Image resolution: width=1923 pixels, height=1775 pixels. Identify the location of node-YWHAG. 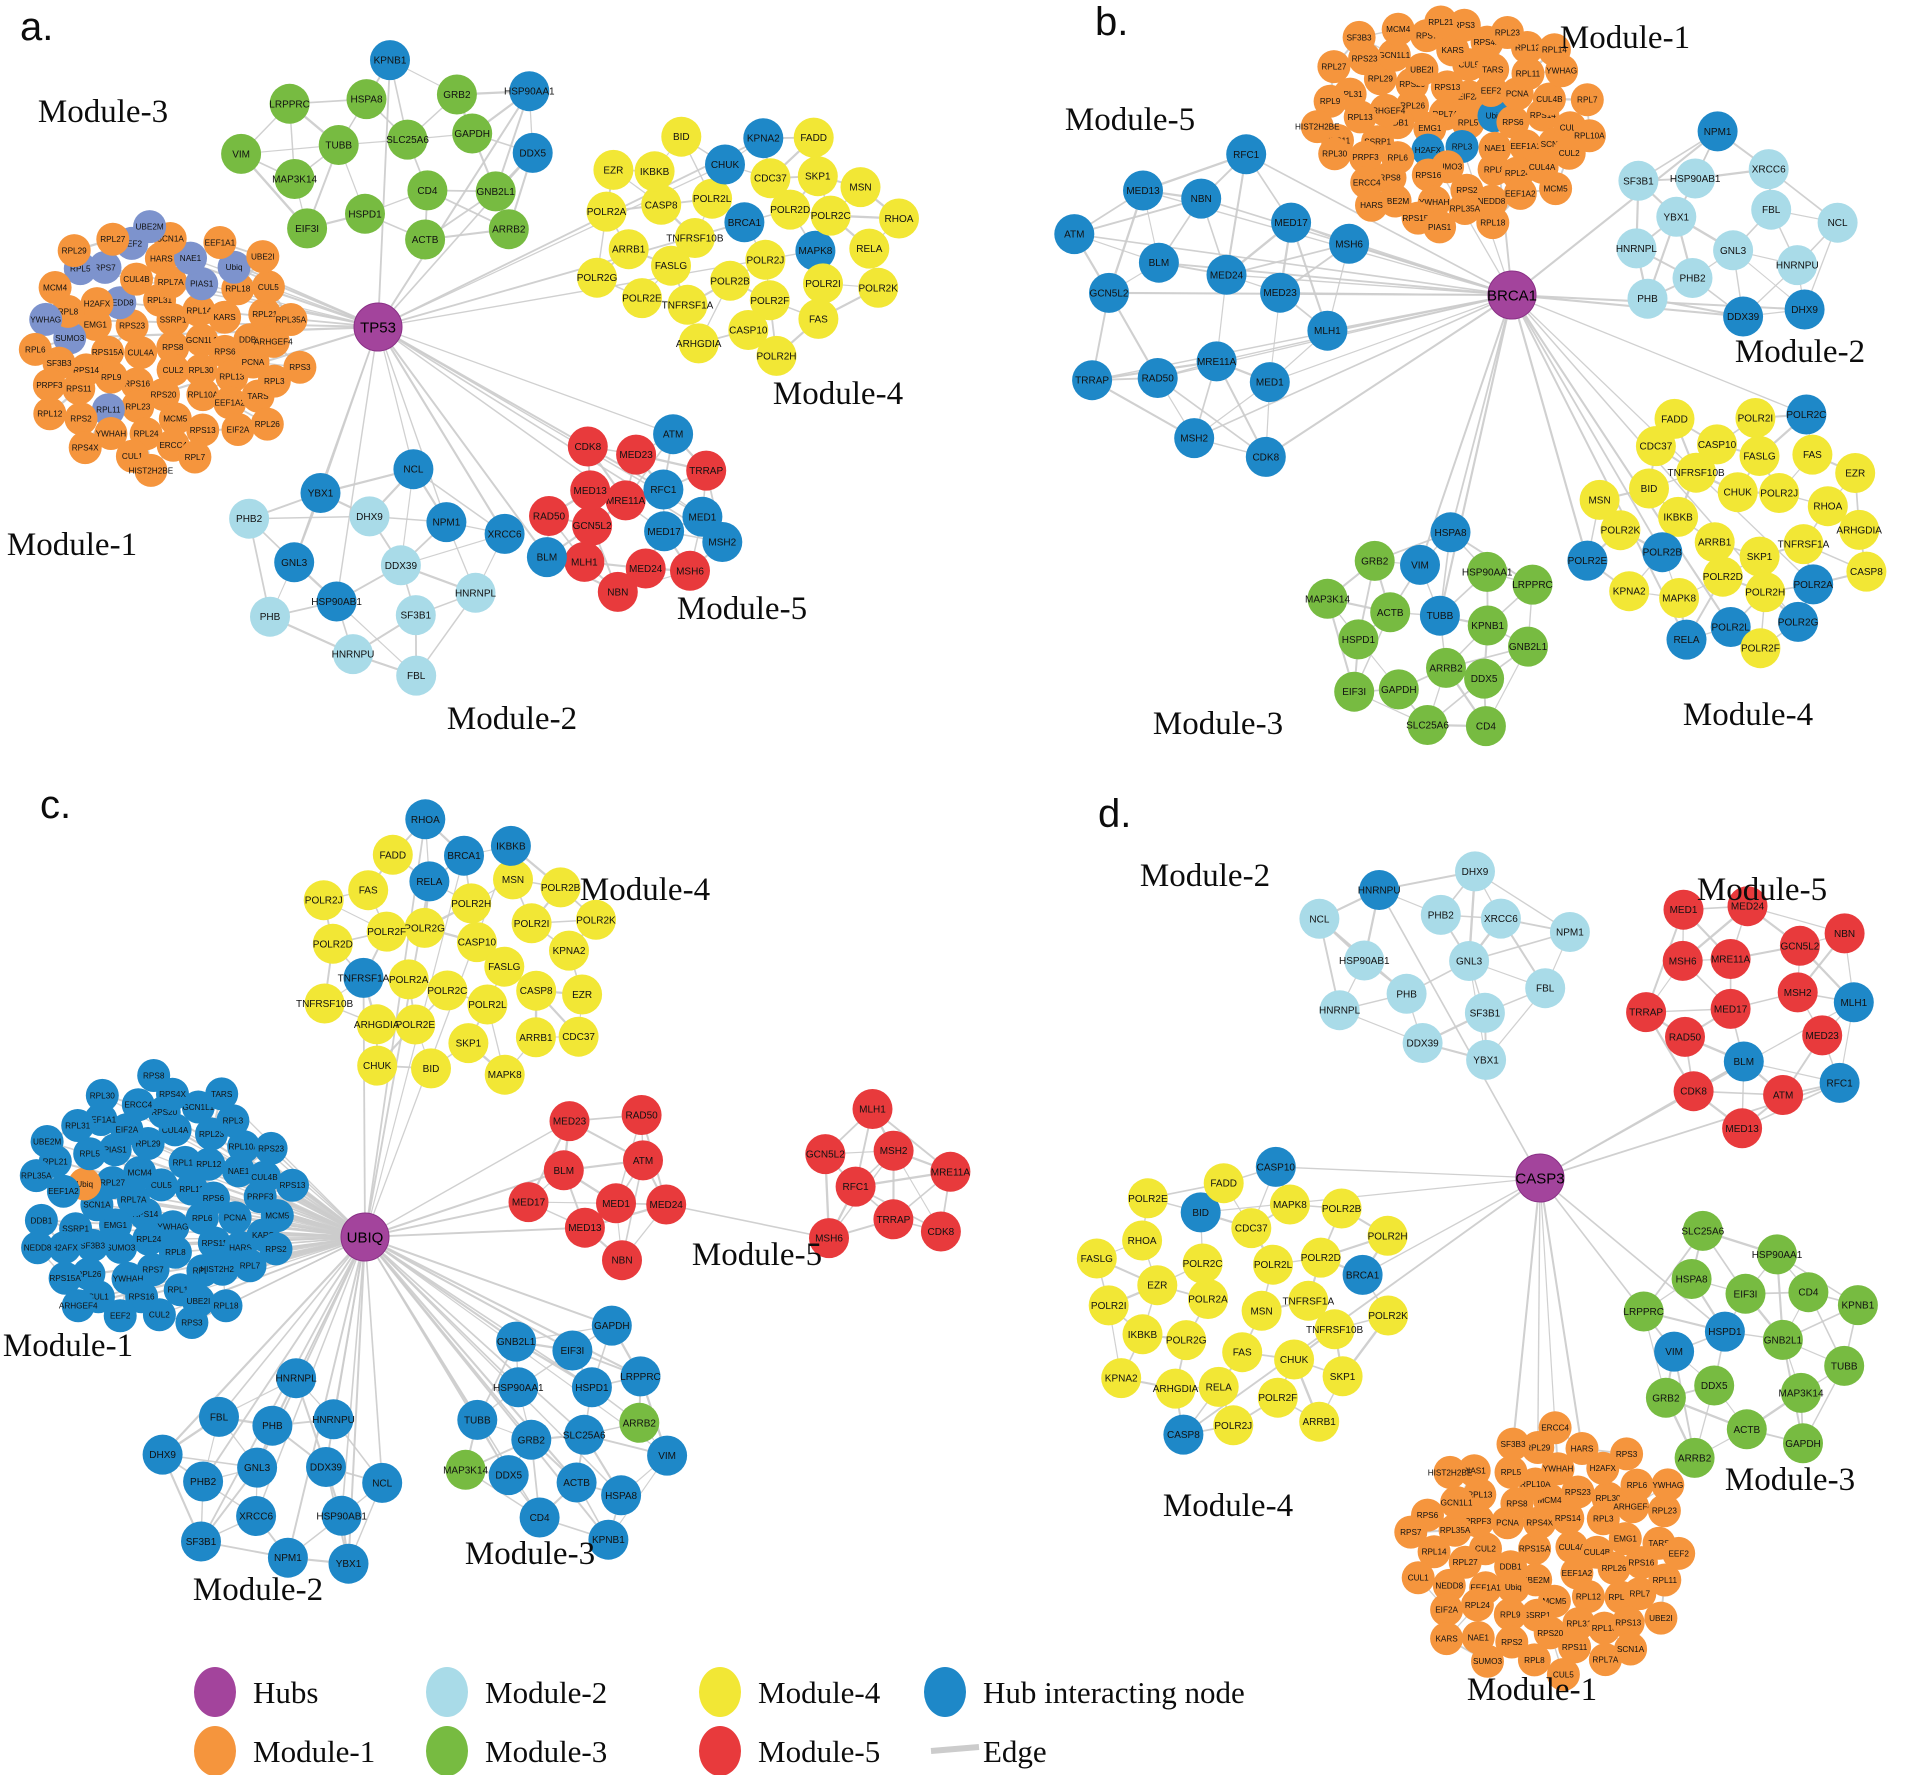
(46, 319).